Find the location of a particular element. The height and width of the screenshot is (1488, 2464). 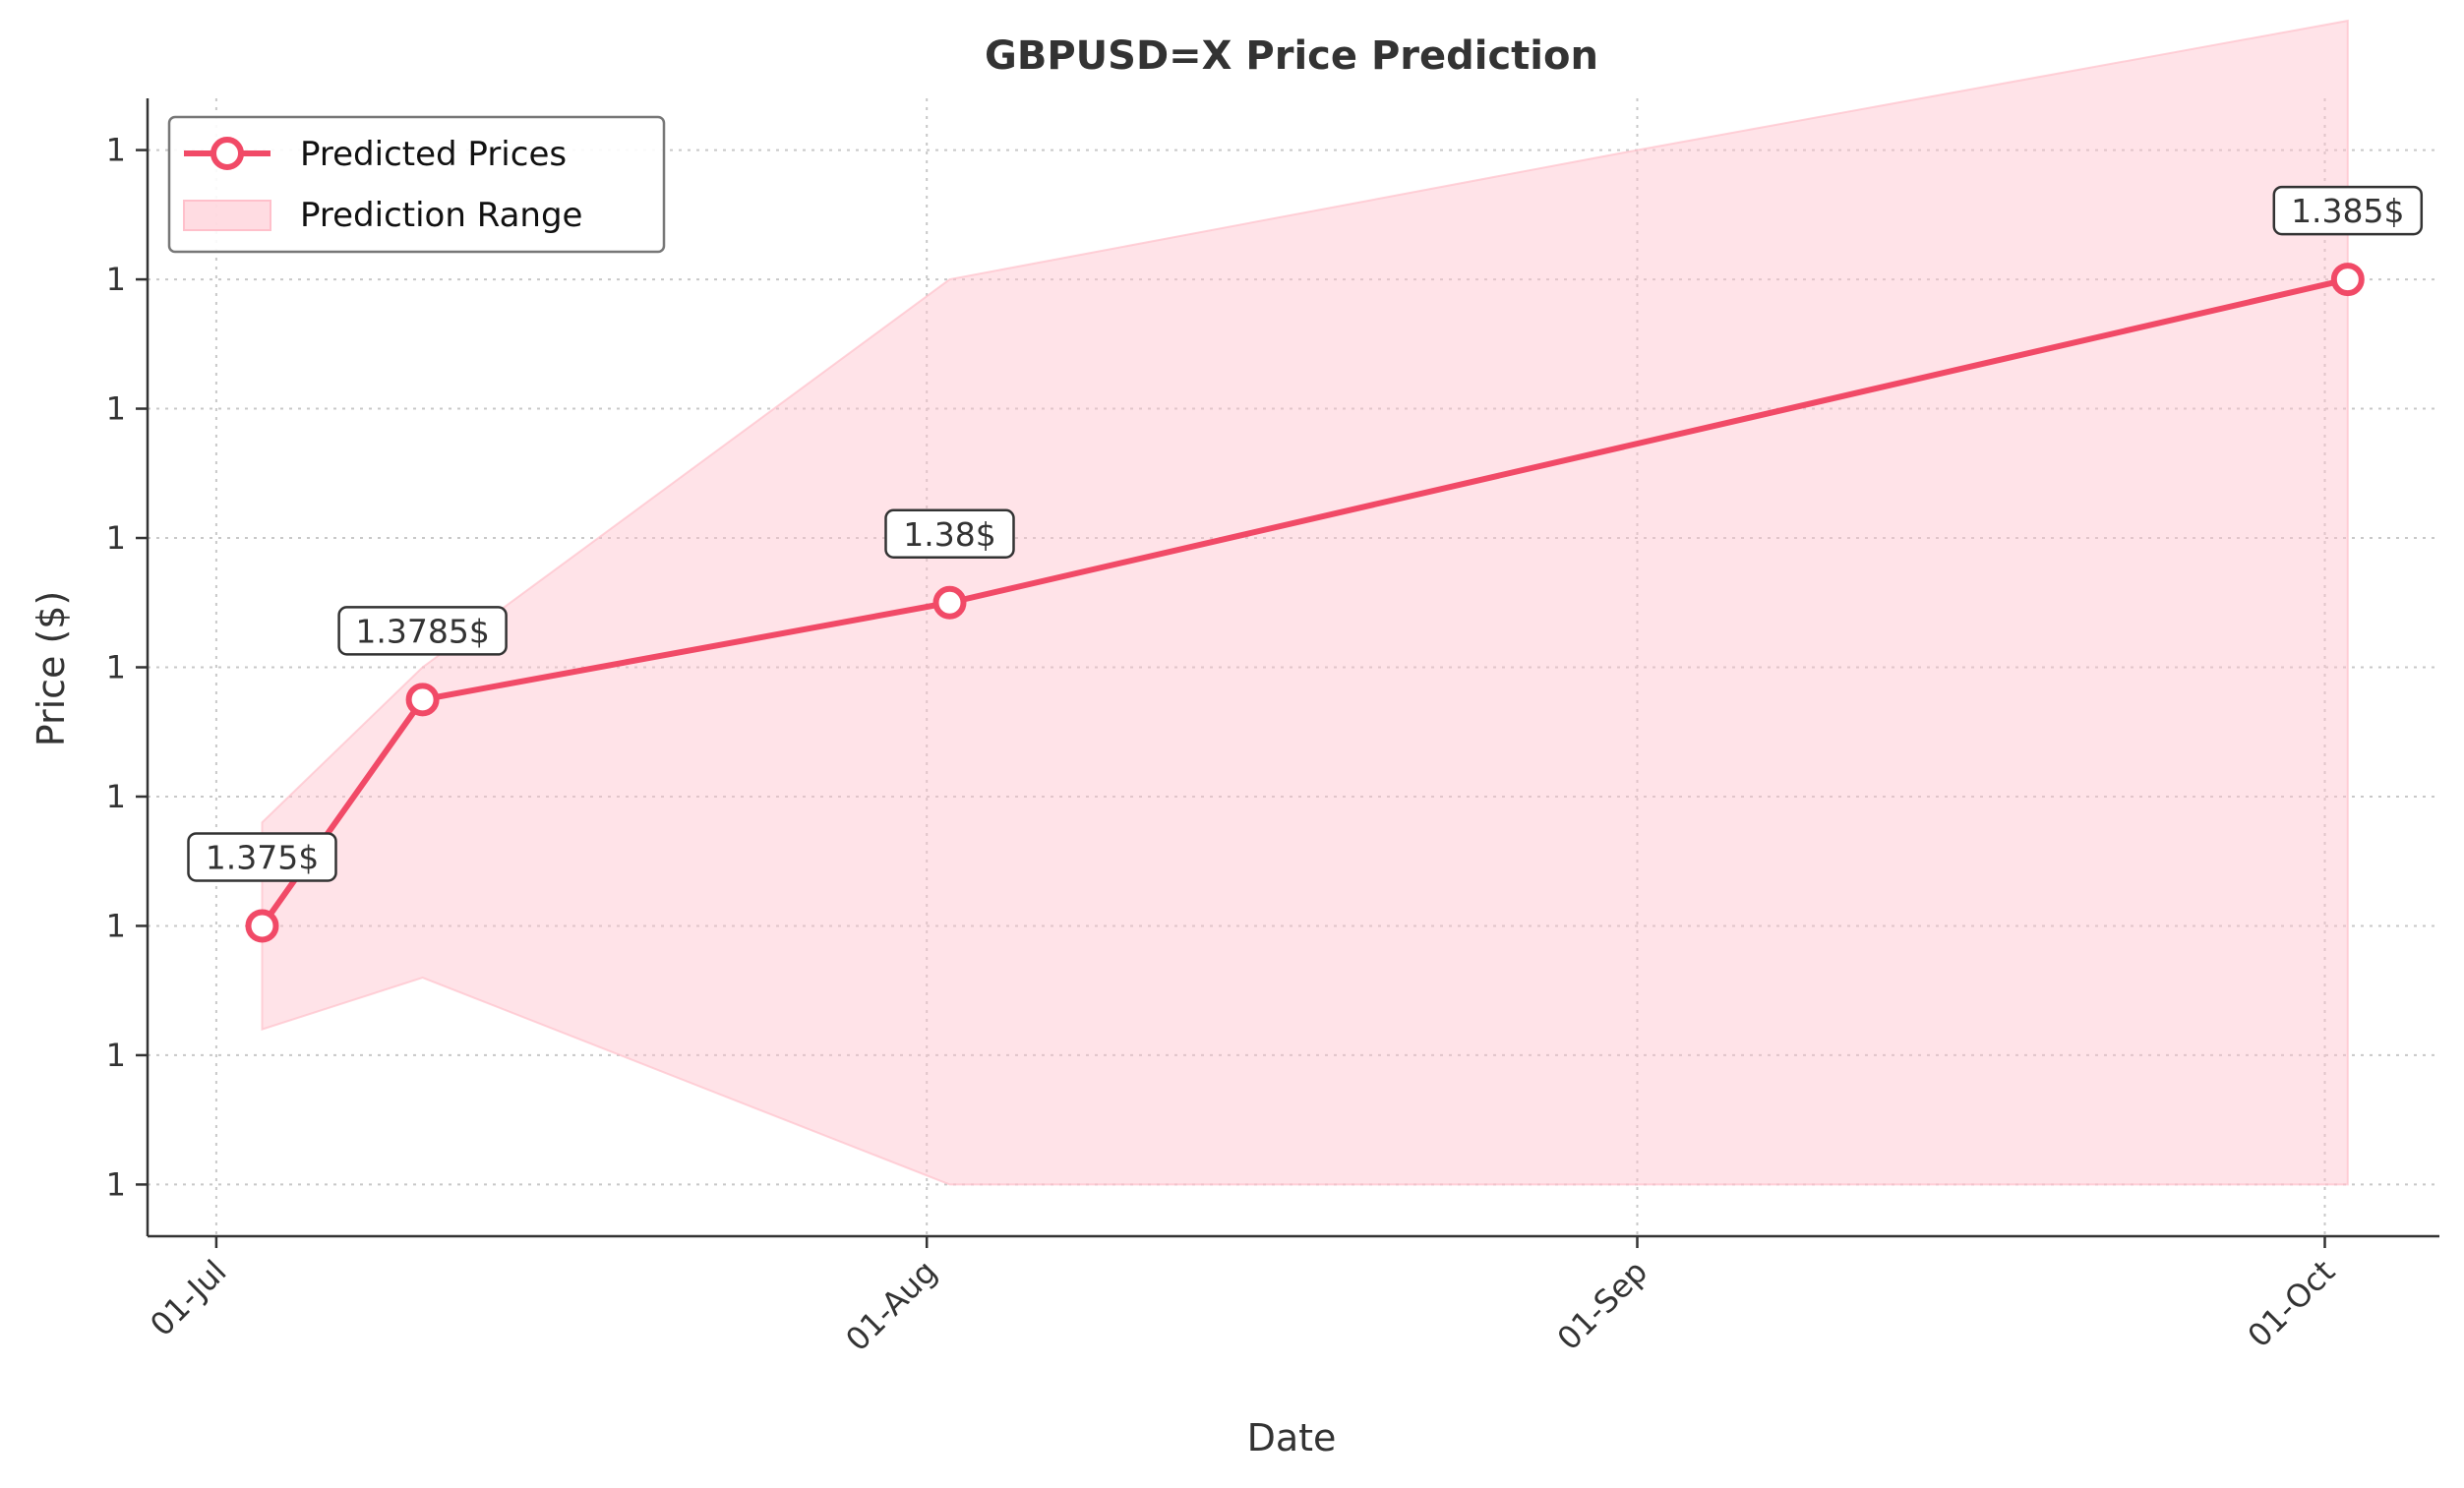

legend-range-swatch is located at coordinates (227, 215).